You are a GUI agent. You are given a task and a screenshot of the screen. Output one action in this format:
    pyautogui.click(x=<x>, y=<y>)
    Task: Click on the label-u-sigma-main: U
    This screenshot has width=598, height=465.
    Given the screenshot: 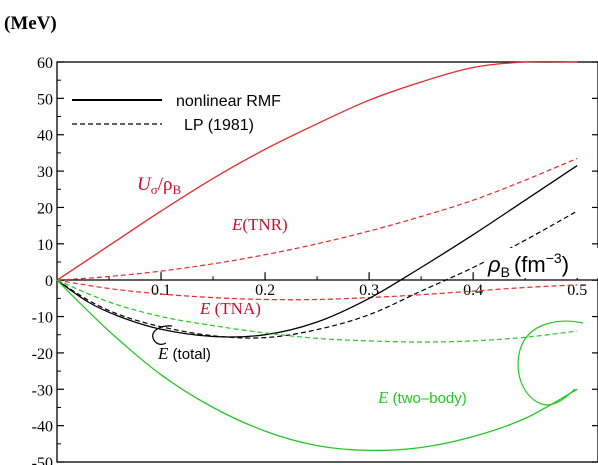 What is the action you would take?
    pyautogui.click(x=144, y=184)
    